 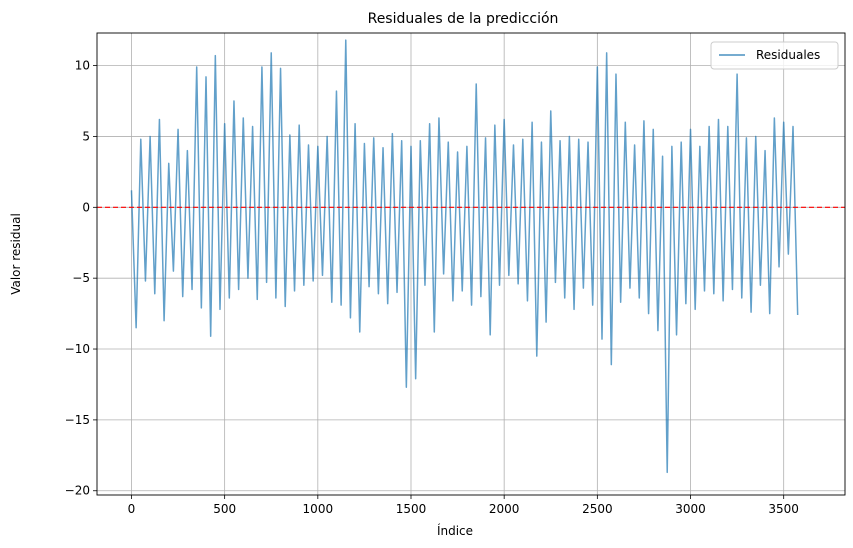 What do you see at coordinates (463, 19) in the screenshot?
I see `chart-title: Residuales de la predicción` at bounding box center [463, 19].